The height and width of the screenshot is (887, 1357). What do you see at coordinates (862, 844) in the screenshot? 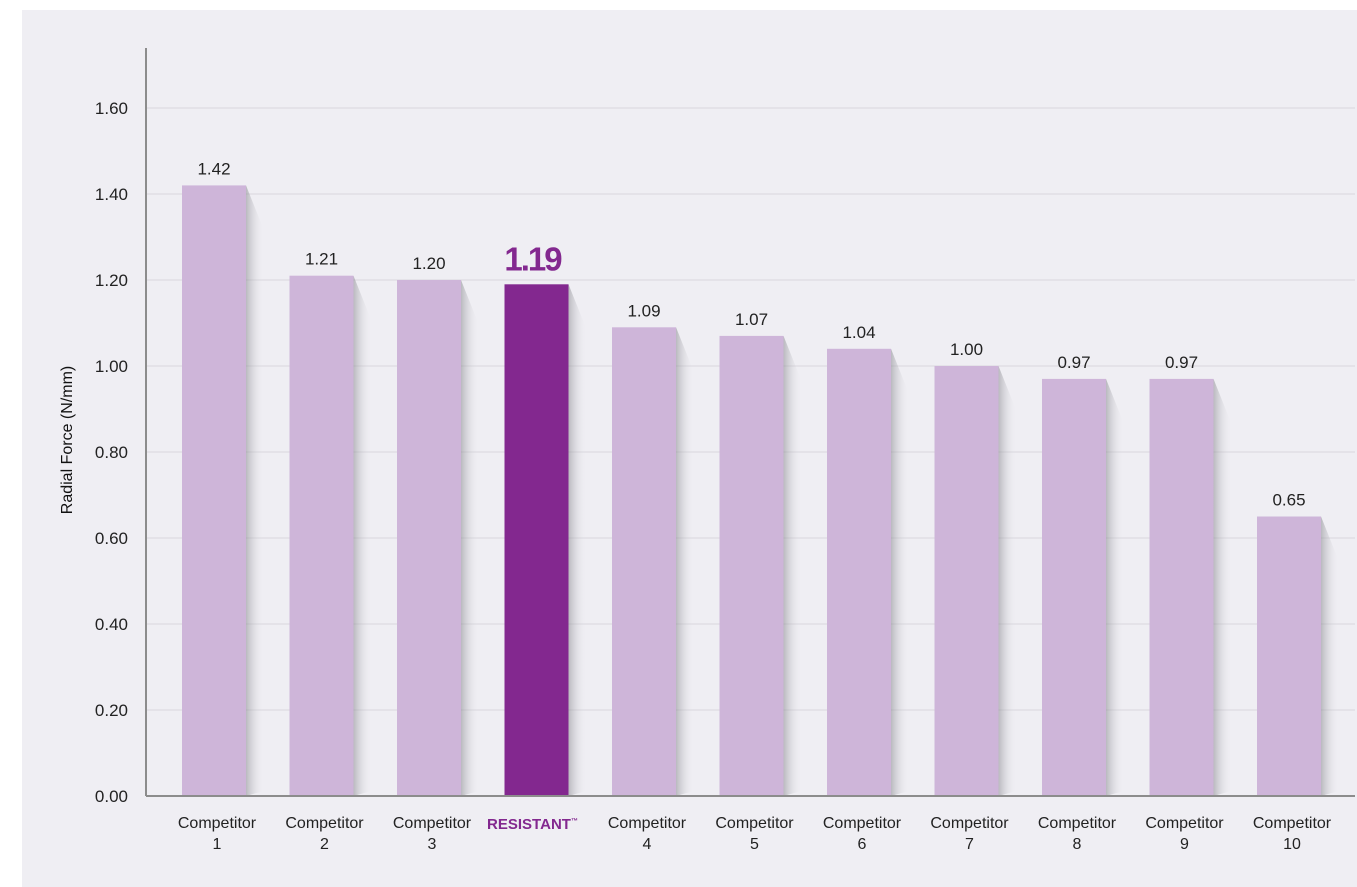
I see `x-category-label: 6` at bounding box center [862, 844].